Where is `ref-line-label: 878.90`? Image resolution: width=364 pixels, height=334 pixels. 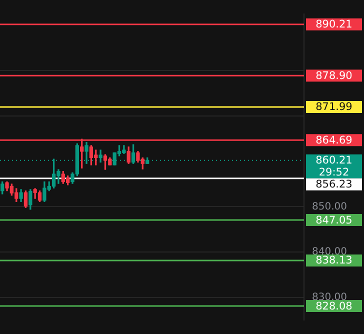
ref-line-label: 878.90 is located at coordinates (334, 76).